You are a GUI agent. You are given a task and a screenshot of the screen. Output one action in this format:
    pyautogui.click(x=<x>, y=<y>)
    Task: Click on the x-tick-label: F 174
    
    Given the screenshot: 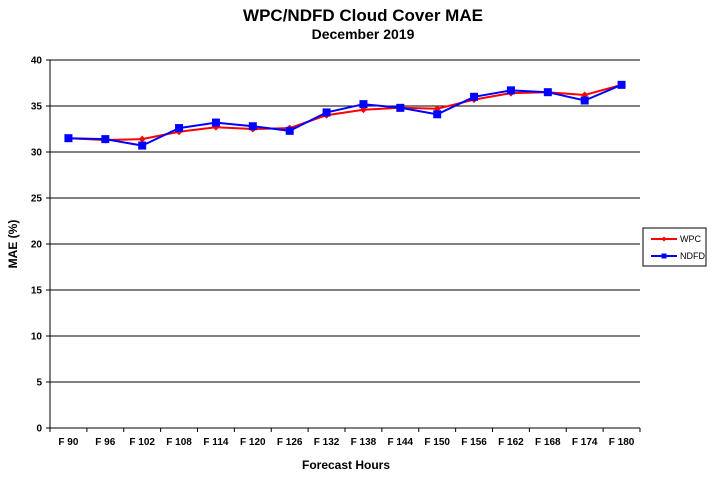 What is the action you would take?
    pyautogui.click(x=585, y=442)
    